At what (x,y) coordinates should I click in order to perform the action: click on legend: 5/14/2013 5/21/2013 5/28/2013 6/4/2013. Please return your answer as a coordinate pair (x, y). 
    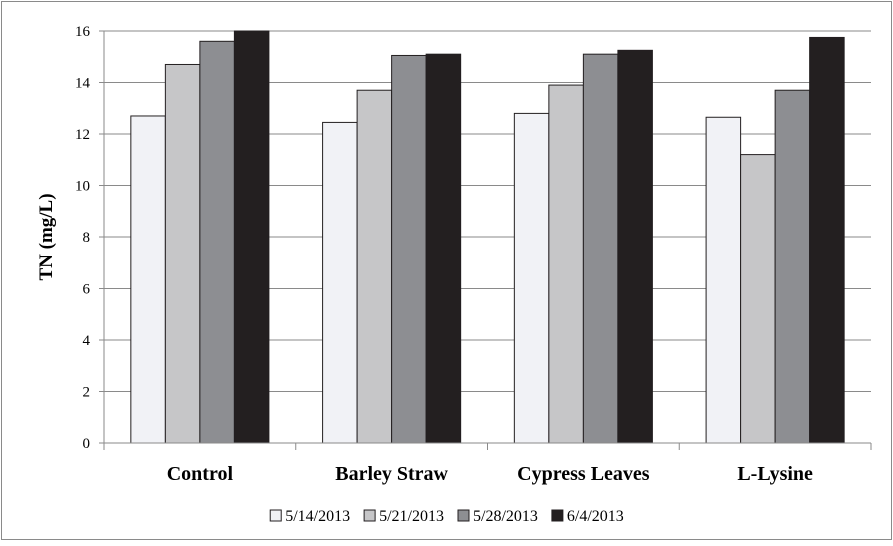
    Looking at the image, I should click on (446, 516).